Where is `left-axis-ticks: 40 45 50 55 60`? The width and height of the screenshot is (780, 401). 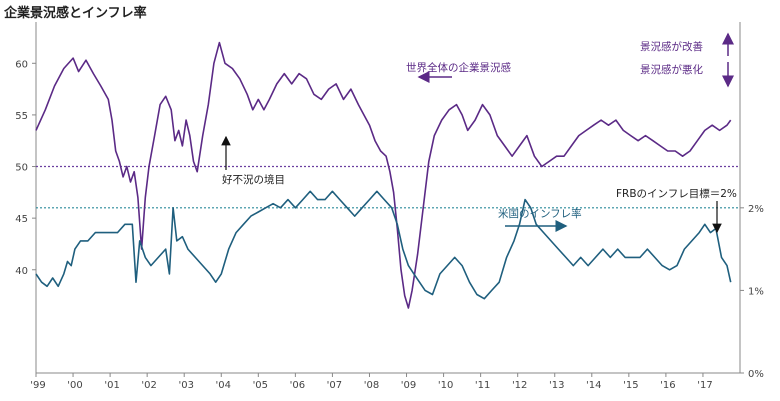
left-axis-ticks: 40 45 50 55 60 is located at coordinates (25, 168).